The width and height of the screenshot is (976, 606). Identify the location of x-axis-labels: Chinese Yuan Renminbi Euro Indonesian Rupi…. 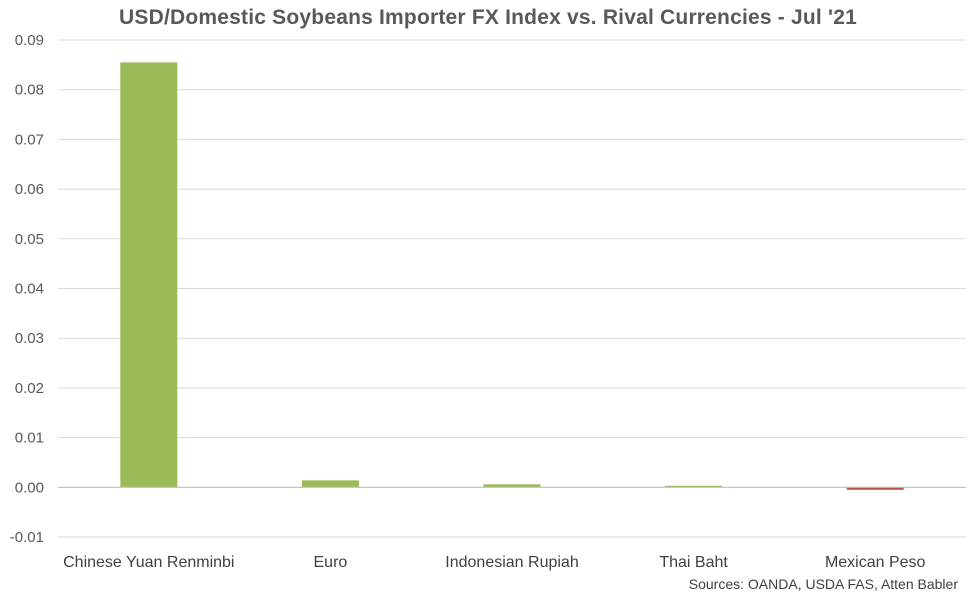
(494, 562).